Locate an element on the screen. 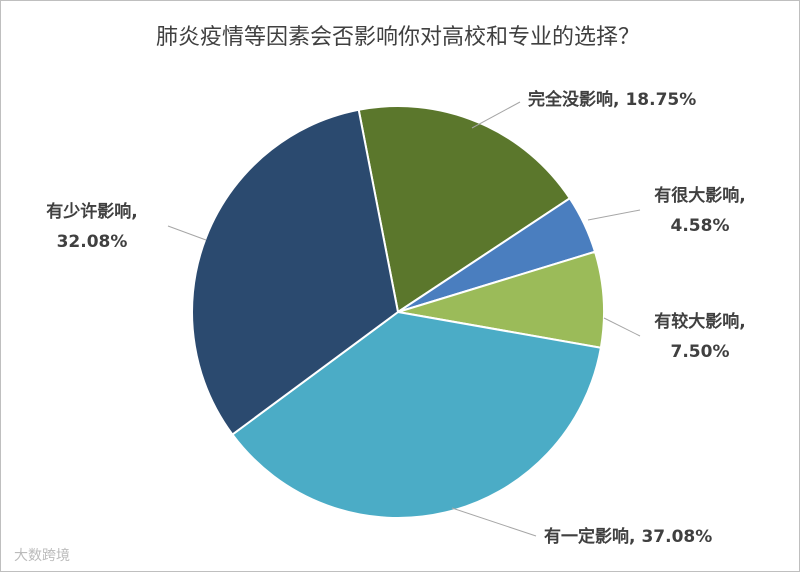  data-label: 有较大影响, 7.50% is located at coordinates (699, 336).